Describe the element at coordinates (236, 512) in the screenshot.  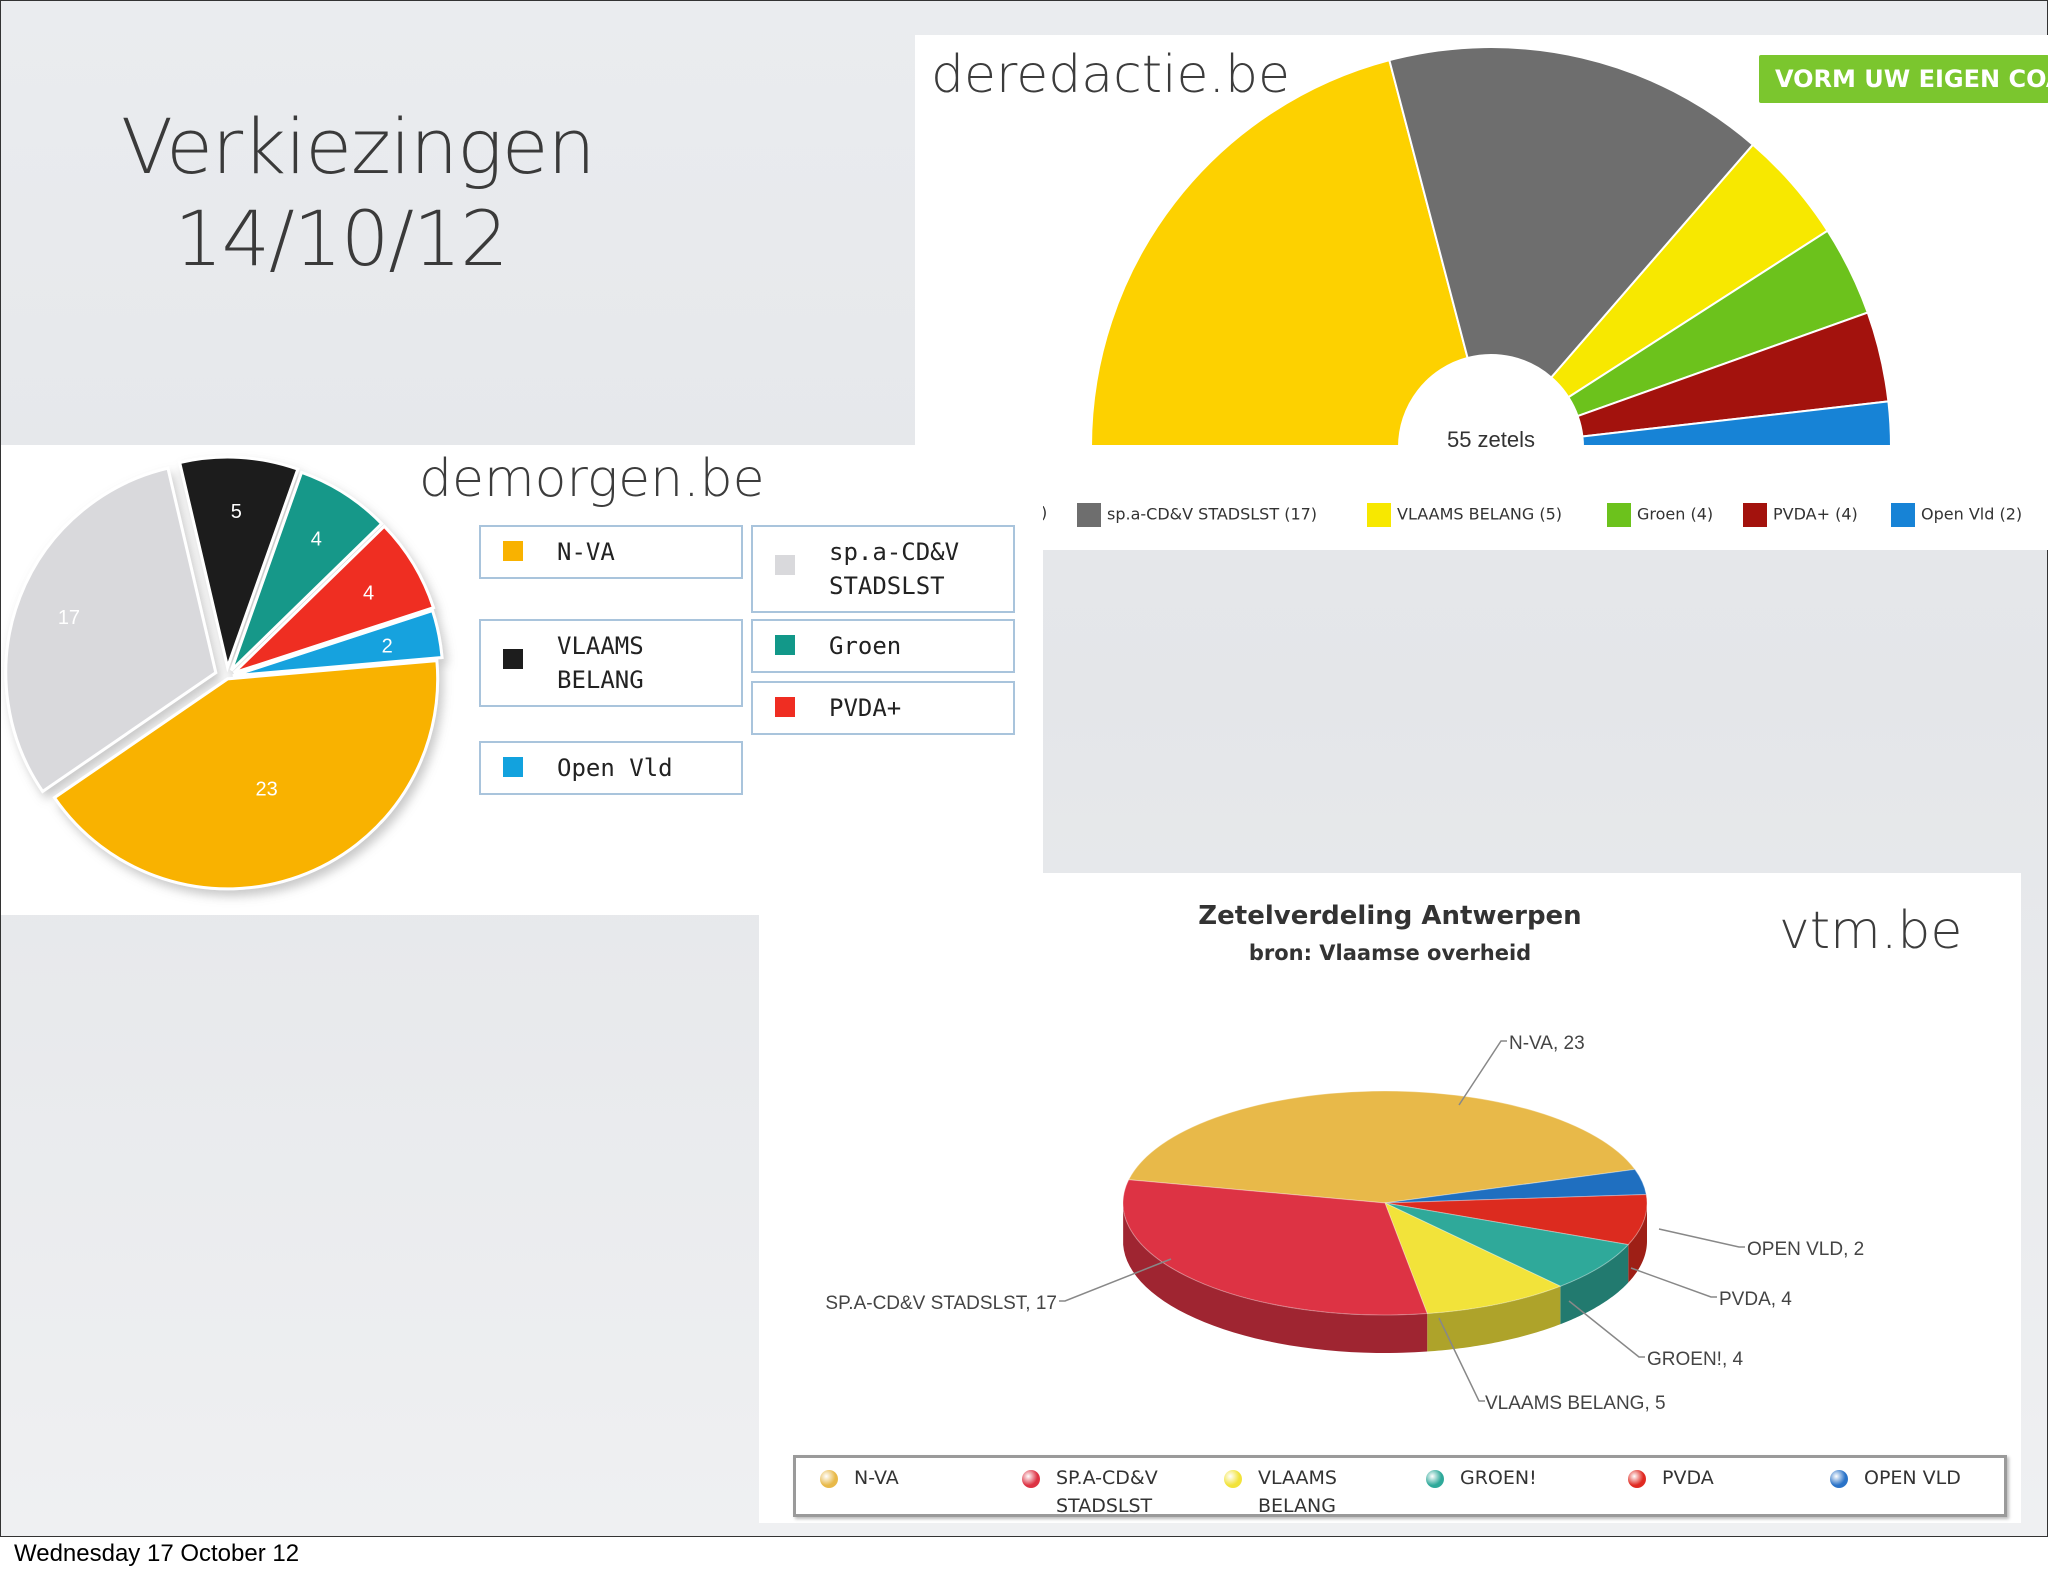
I see `data-label-vlaams-belang: 5` at that location.